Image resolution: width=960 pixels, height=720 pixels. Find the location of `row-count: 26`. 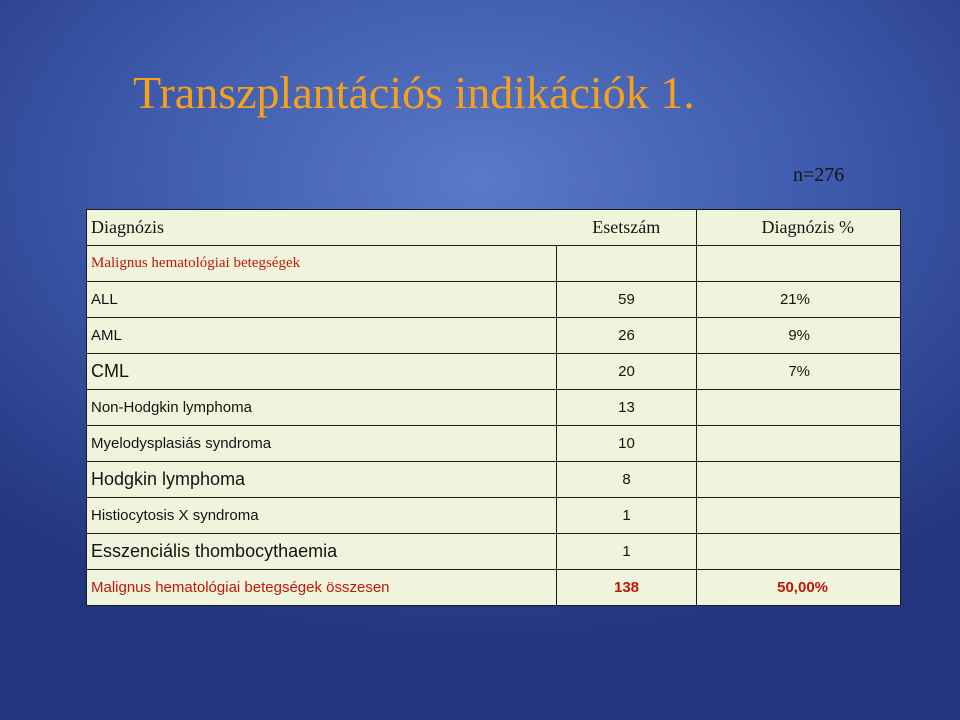

row-count: 26 is located at coordinates (626, 335).